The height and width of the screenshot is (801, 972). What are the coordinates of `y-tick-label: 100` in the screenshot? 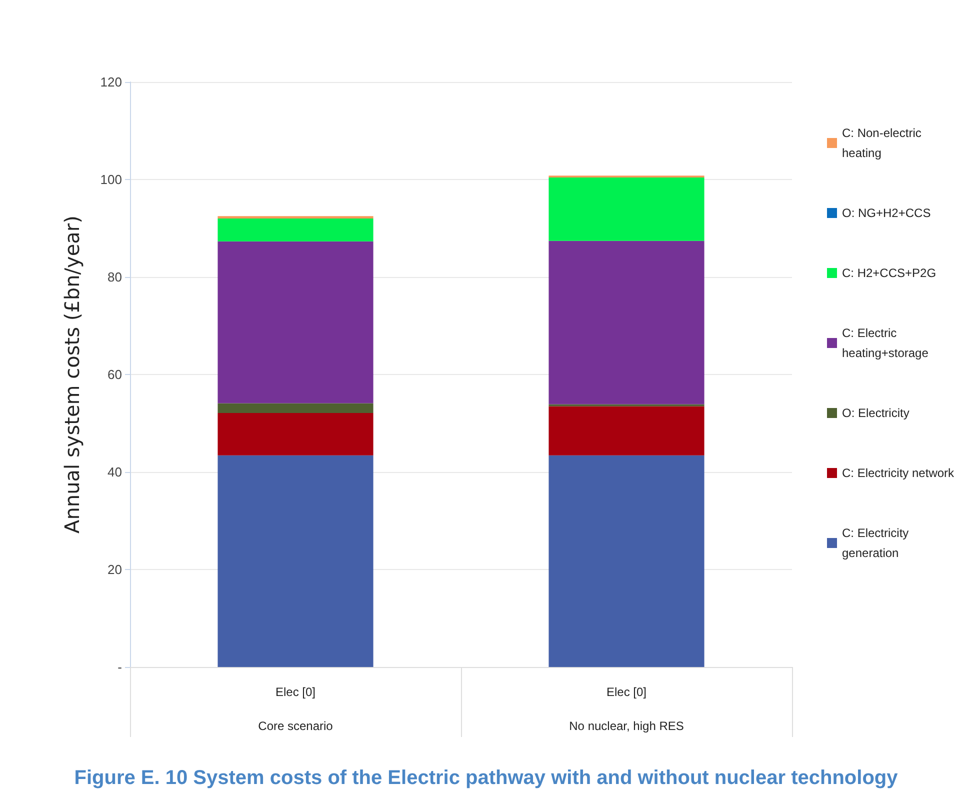 It's located at (111, 179).